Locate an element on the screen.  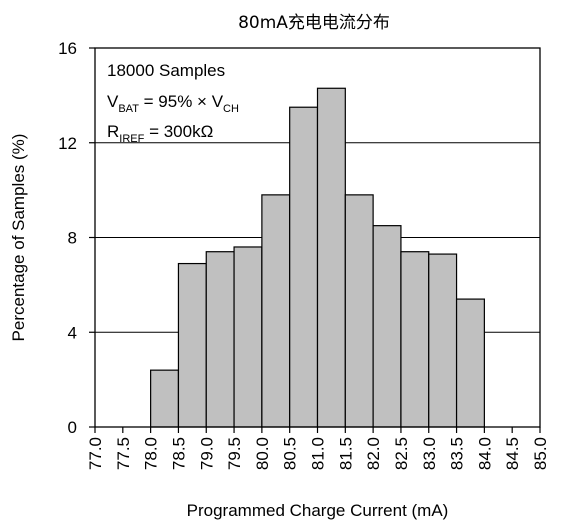
x-tick-label: 81.5 is located at coordinates (345, 453).